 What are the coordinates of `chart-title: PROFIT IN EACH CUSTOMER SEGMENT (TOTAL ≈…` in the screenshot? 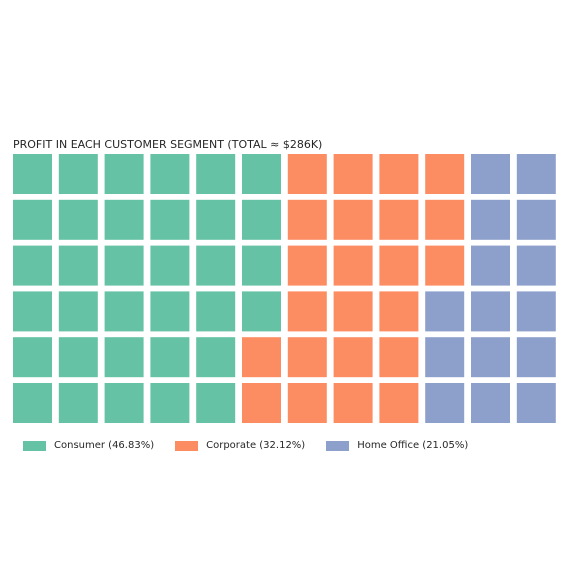 It's located at (168, 144).